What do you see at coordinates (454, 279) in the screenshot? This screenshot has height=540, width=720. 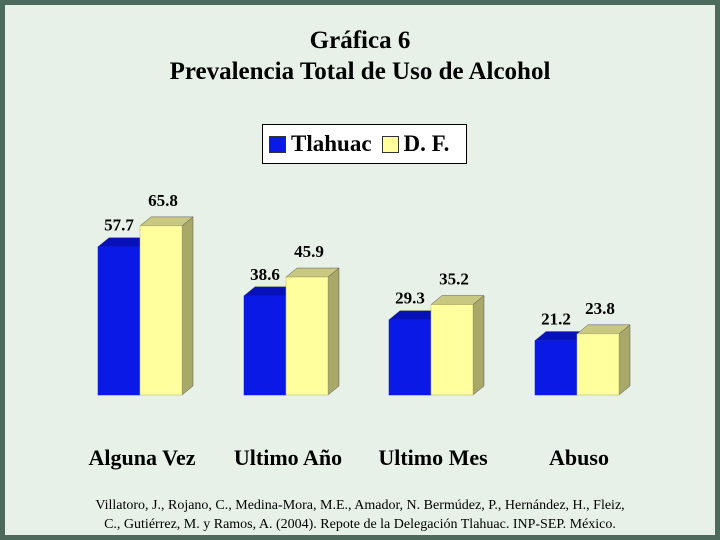 I see `data-label-2-1: 35.2` at bounding box center [454, 279].